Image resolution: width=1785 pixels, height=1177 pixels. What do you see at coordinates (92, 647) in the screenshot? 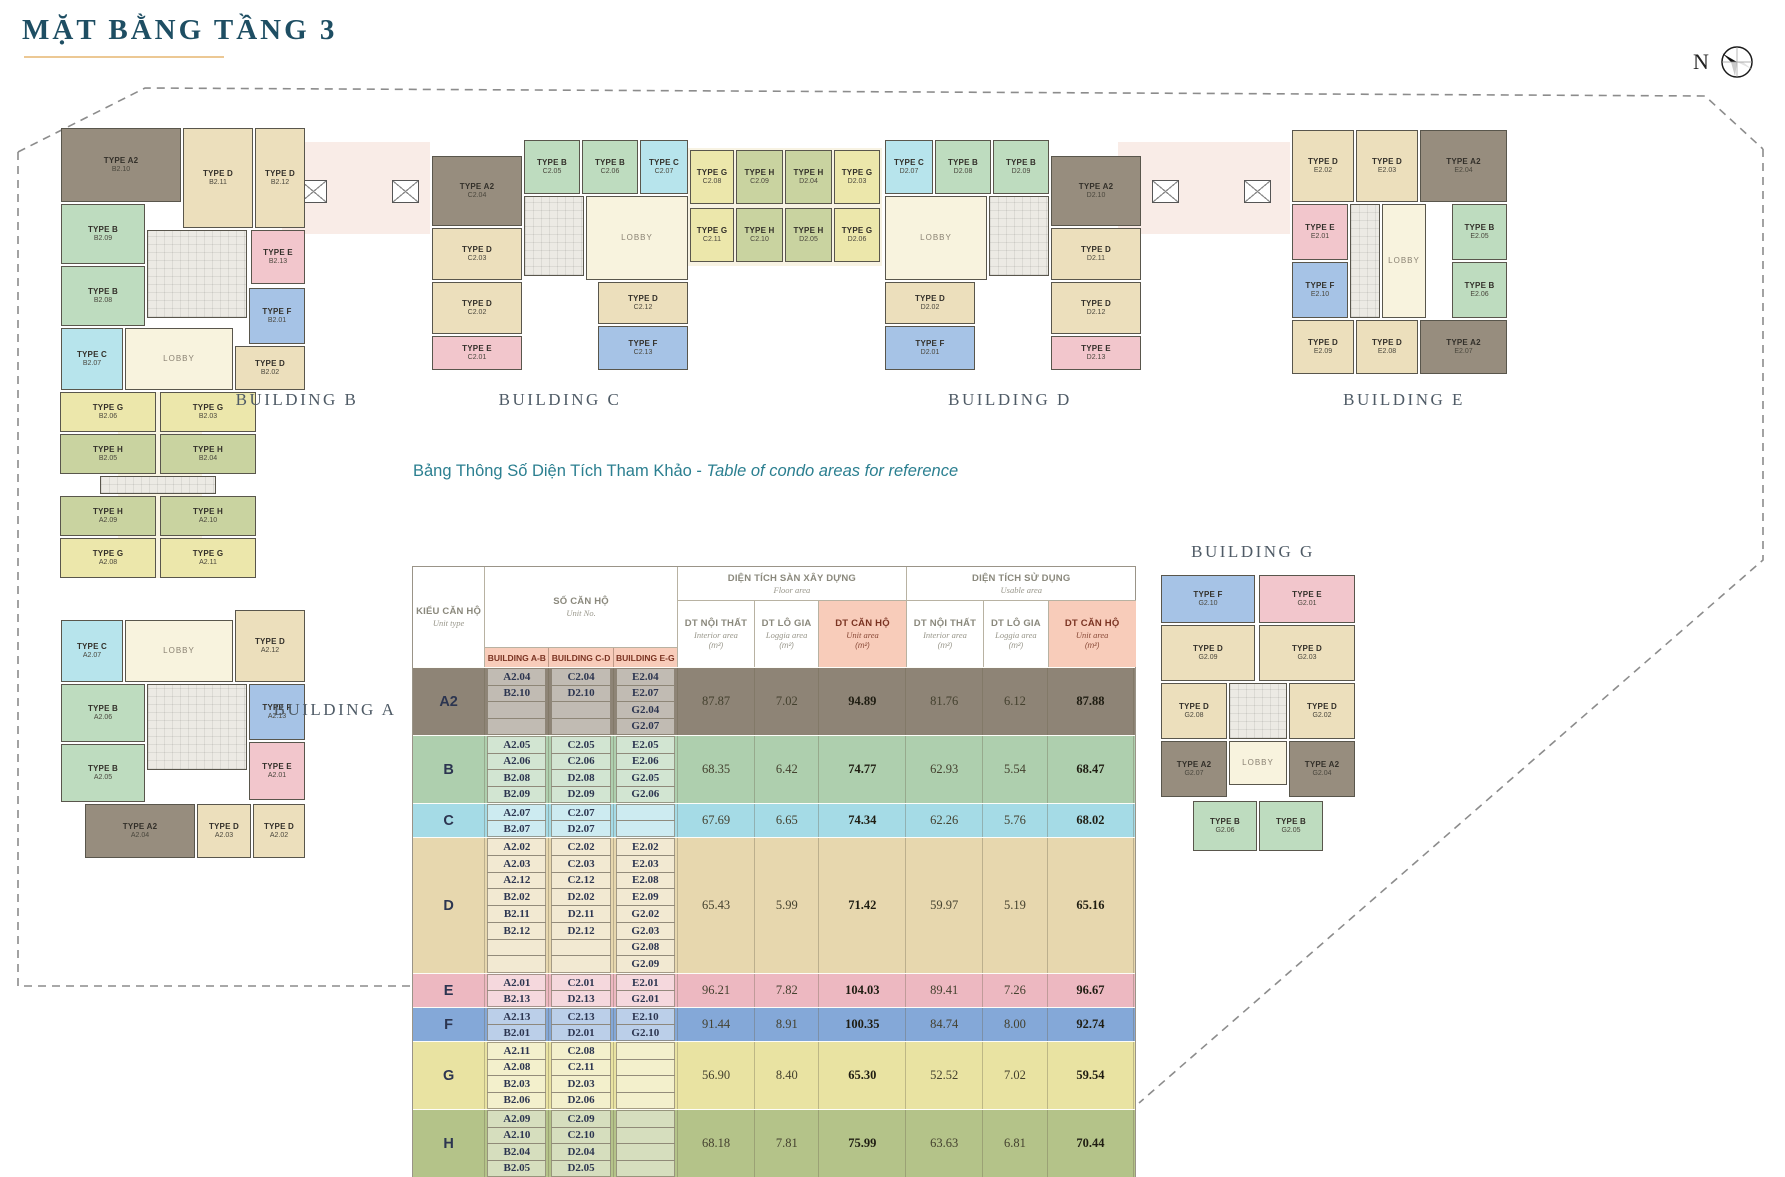
I see `unit-type-label: TYPE C` at bounding box center [92, 647].